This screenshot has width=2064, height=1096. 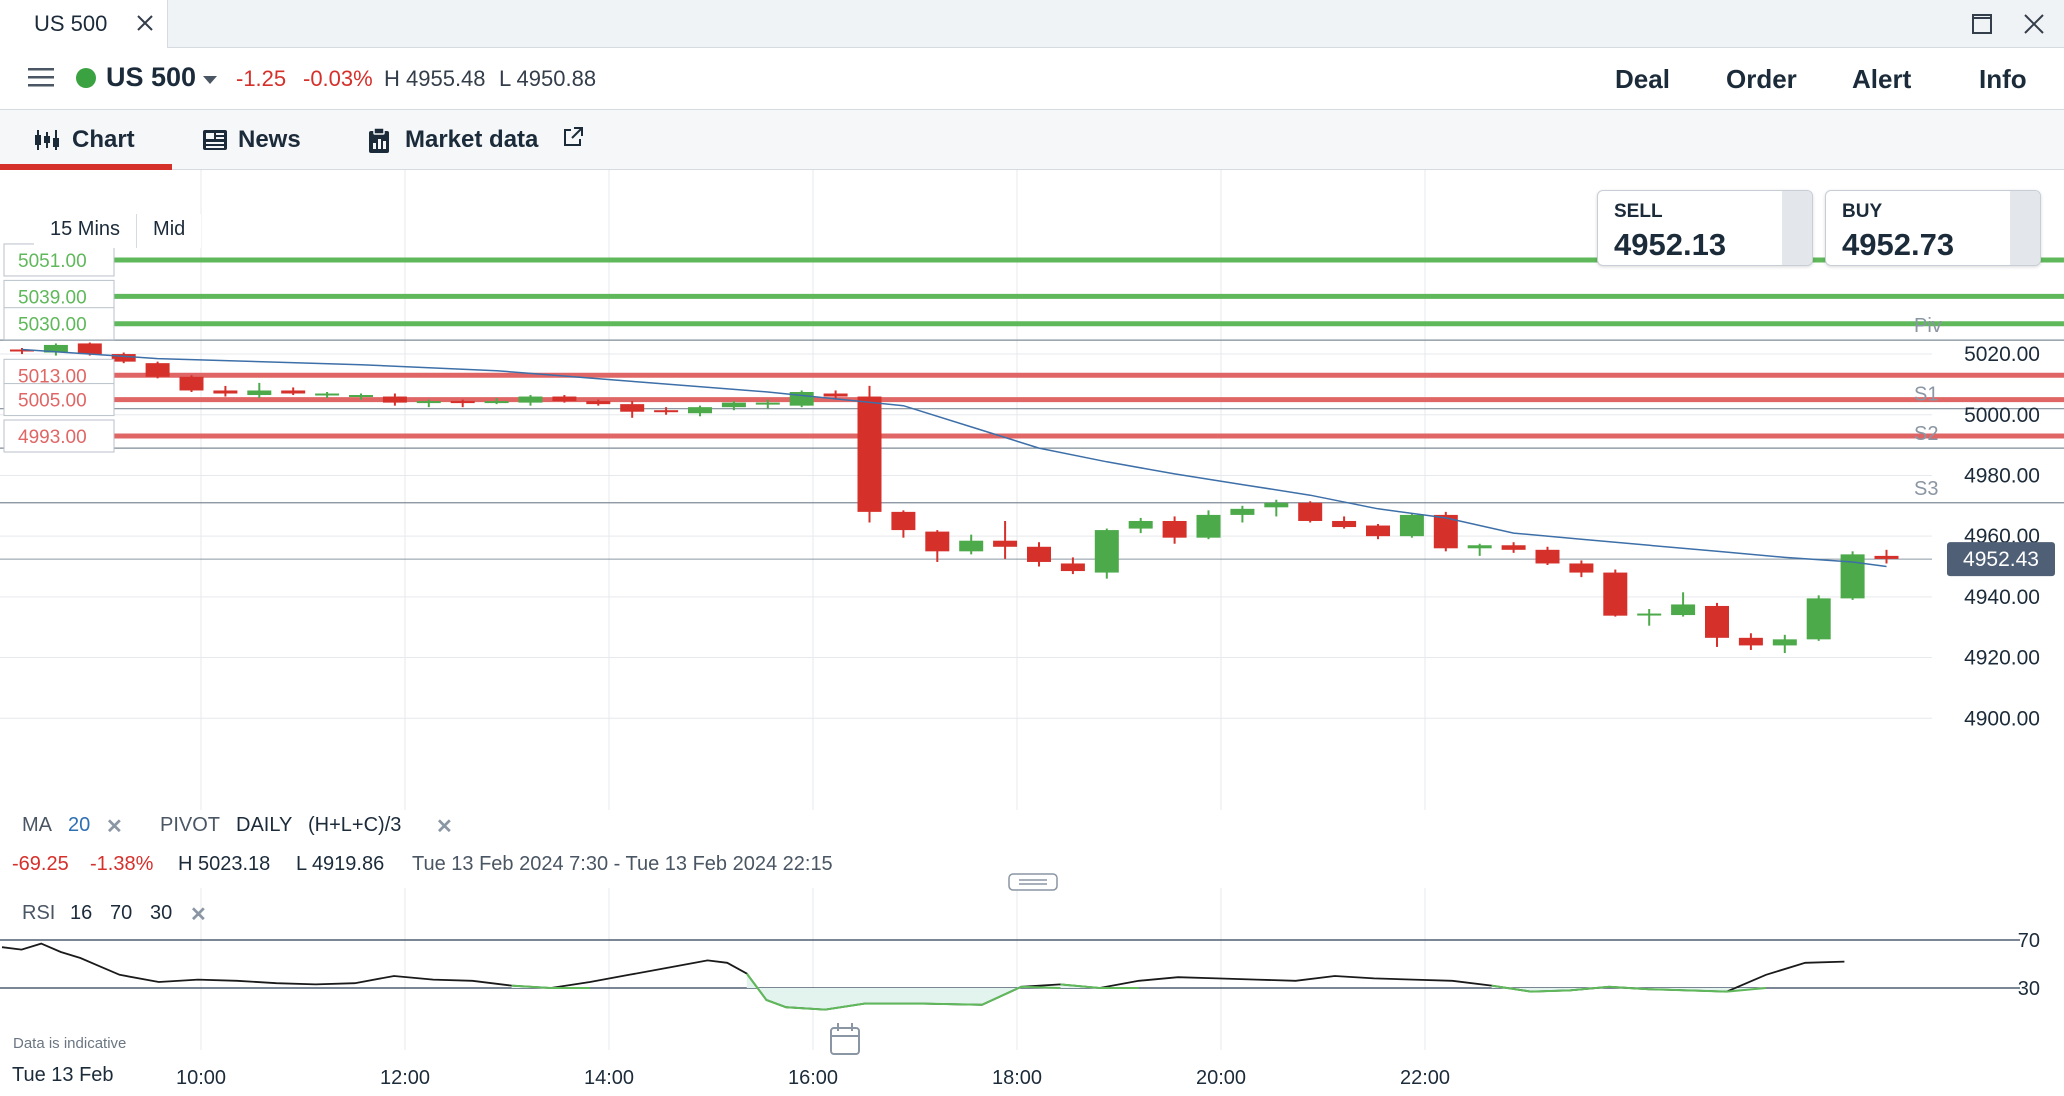 What do you see at coordinates (122, 864) in the screenshot?
I see `range-change-percent: -1.38%` at bounding box center [122, 864].